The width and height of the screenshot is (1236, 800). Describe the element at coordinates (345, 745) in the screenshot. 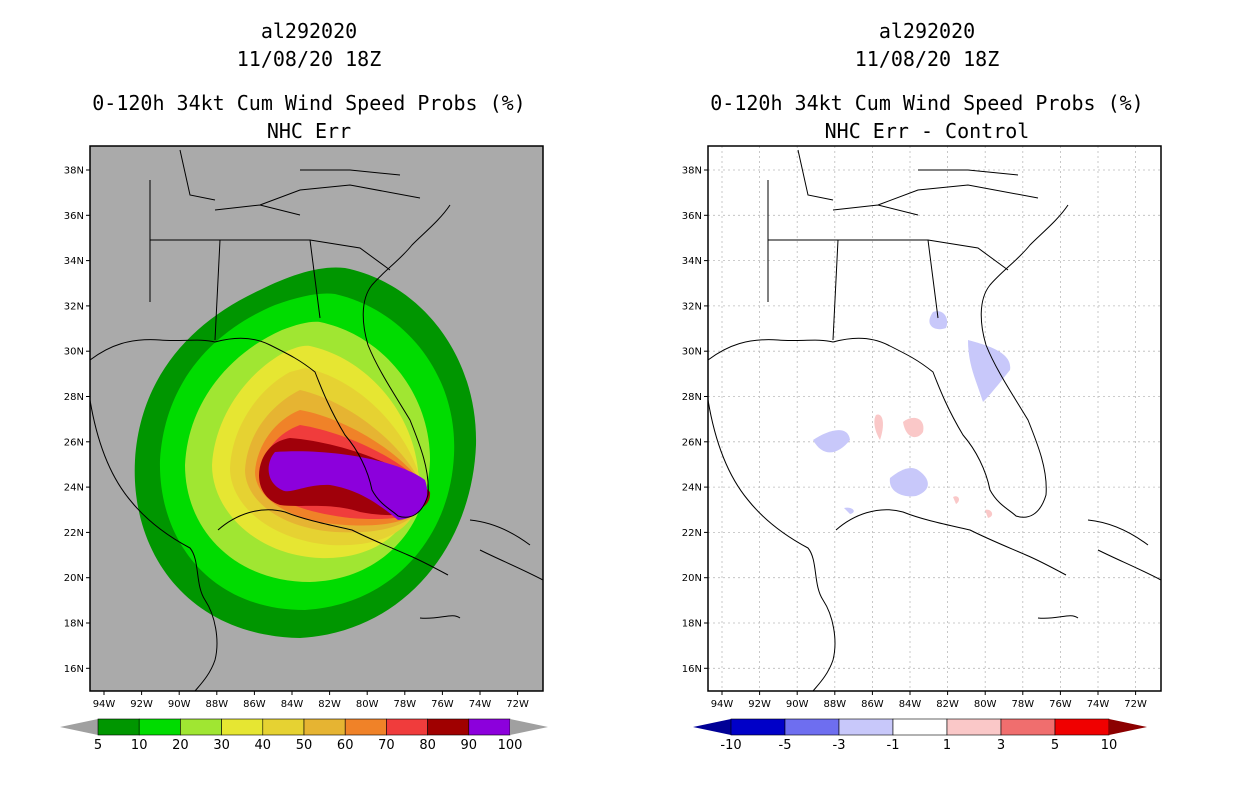

I see `colorbar-label: 60` at that location.